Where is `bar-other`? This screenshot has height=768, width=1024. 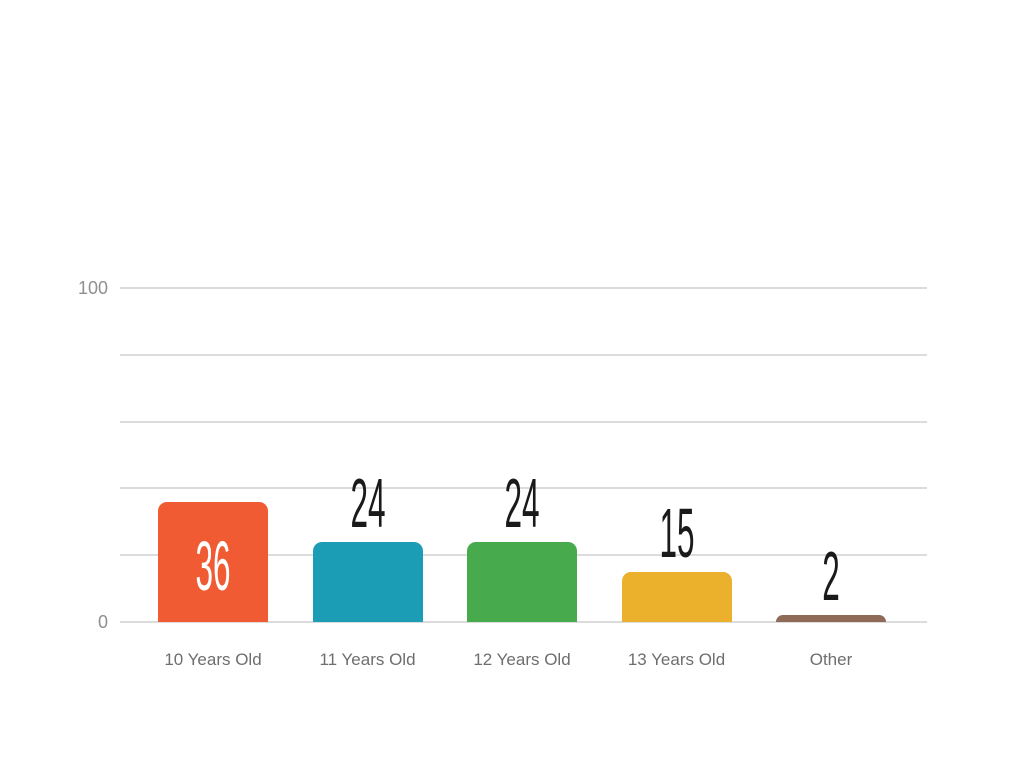 bar-other is located at coordinates (831, 618).